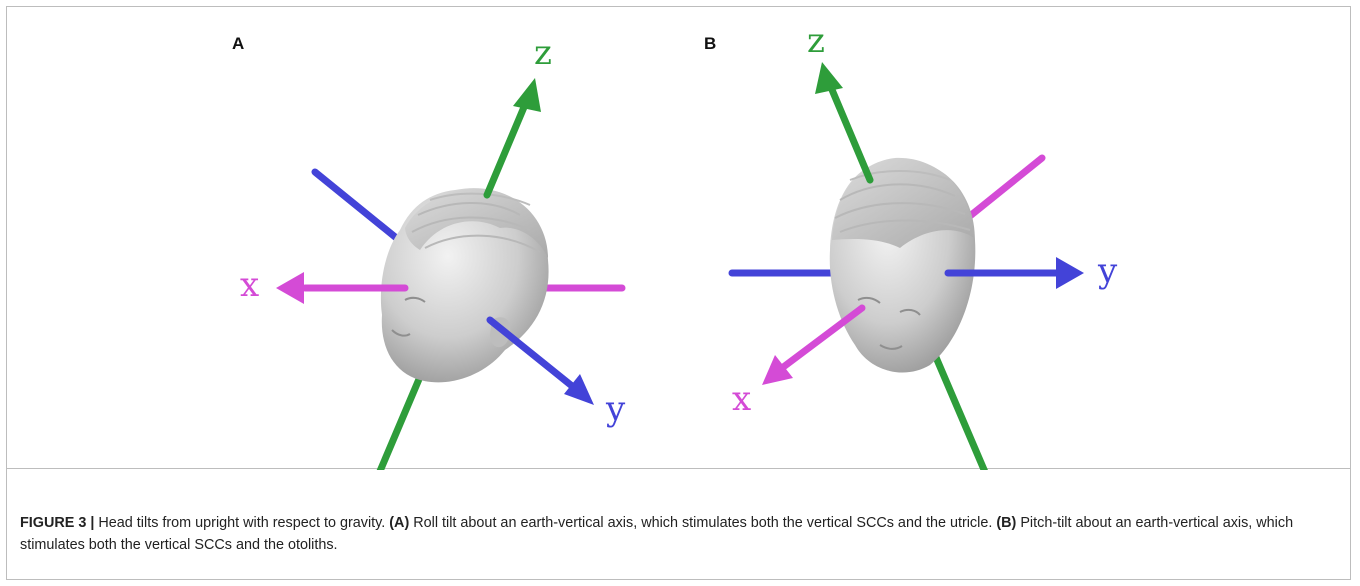  I want to click on caption-a-label: (A), so click(399, 523).